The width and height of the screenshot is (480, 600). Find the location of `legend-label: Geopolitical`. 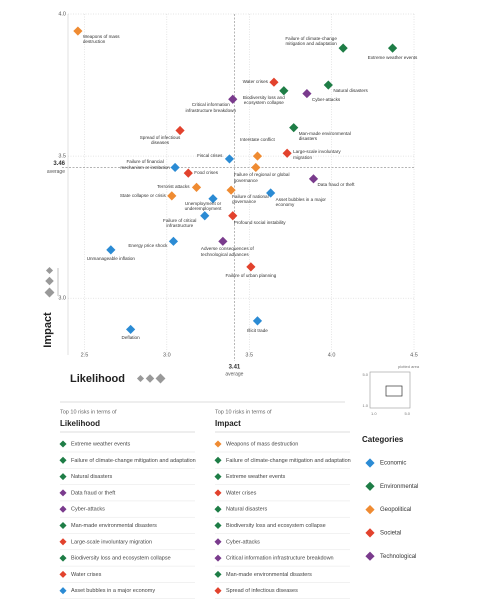

legend-label: Geopolitical is located at coordinates (395, 510).